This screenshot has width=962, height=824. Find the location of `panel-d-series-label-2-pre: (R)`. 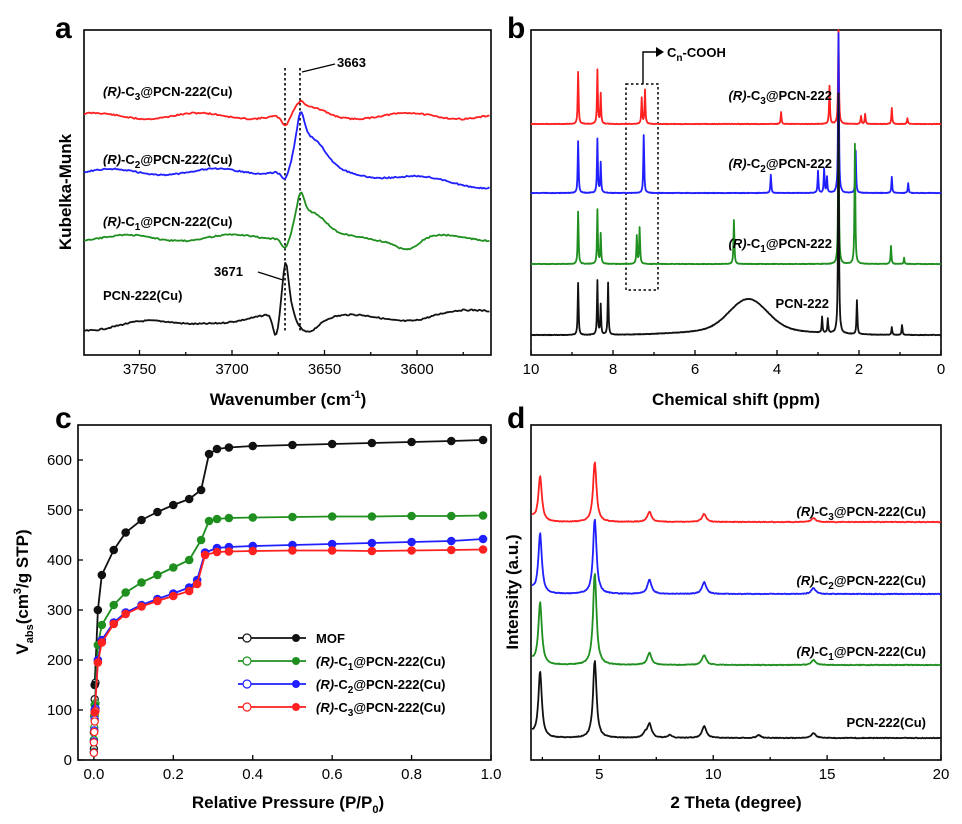

panel-d-series-label-2-pre: (R) is located at coordinates (806, 651).